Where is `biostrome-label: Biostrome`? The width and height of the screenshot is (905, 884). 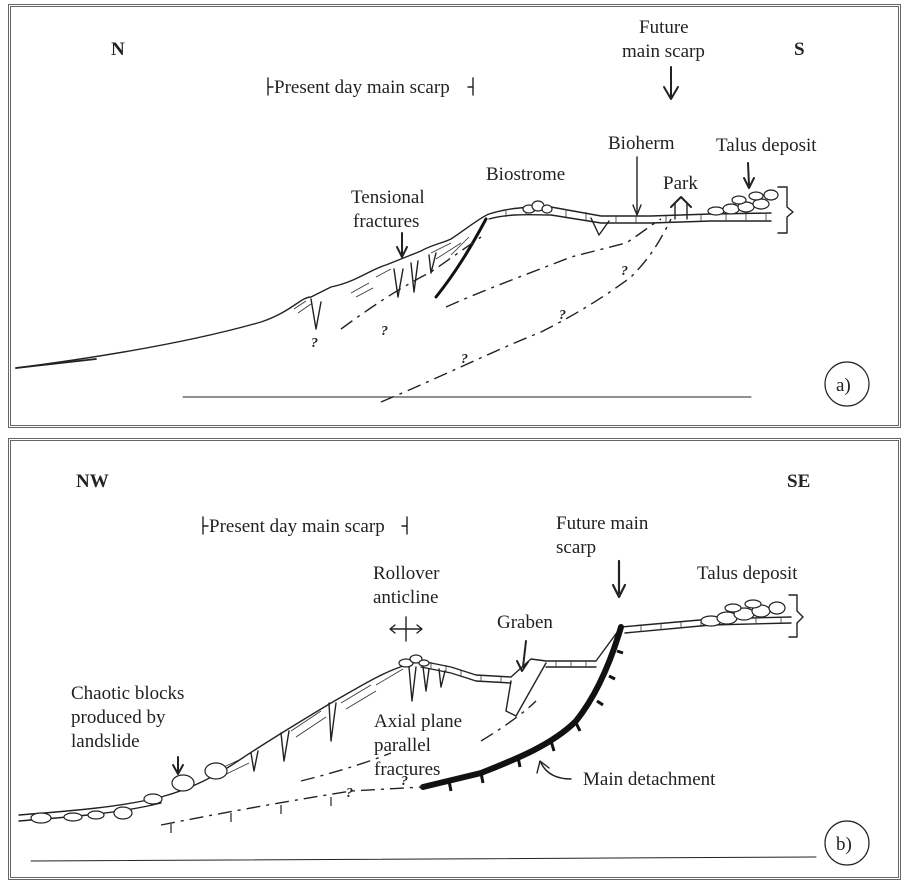 biostrome-label: Biostrome is located at coordinates (525, 174).